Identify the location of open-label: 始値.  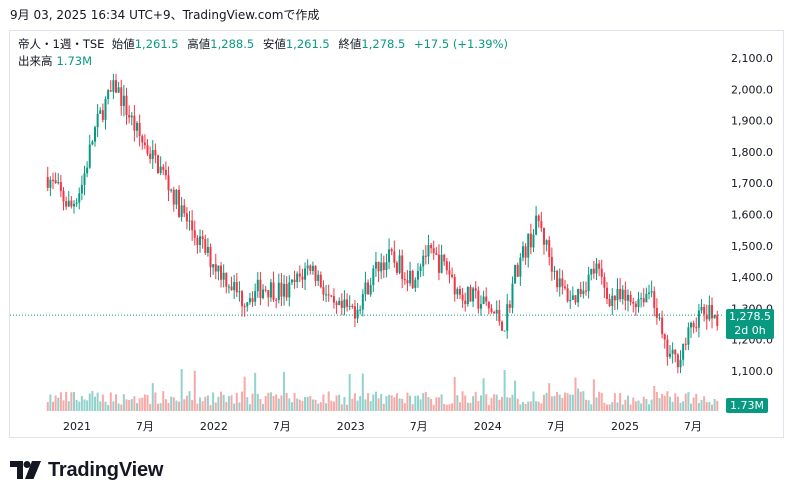
(123, 44).